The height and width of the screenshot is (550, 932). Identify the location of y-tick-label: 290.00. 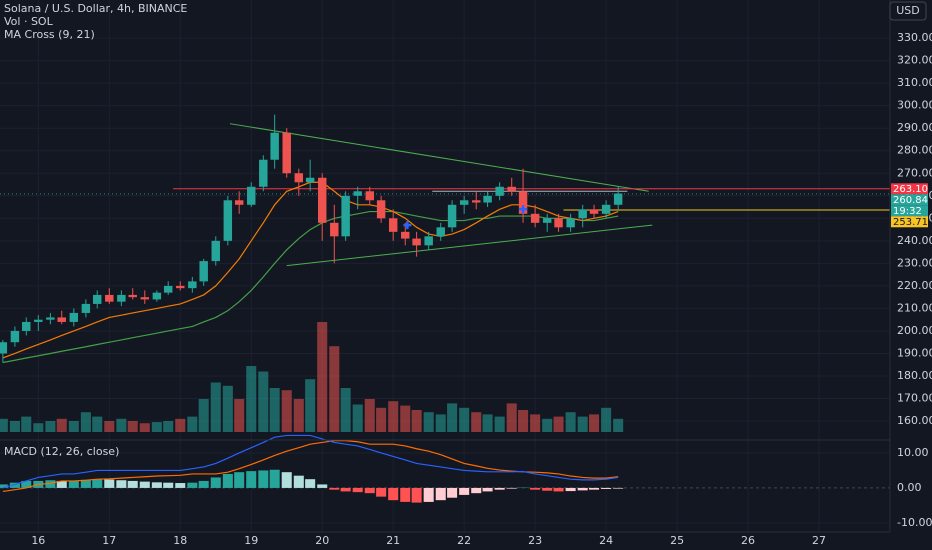
(914, 127).